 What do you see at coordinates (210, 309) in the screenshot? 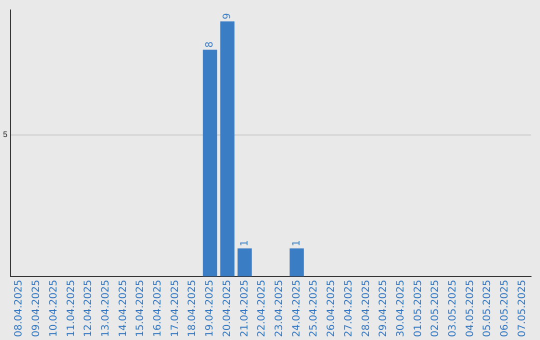
I see `x-tick-label: 19.04.2025` at bounding box center [210, 309].